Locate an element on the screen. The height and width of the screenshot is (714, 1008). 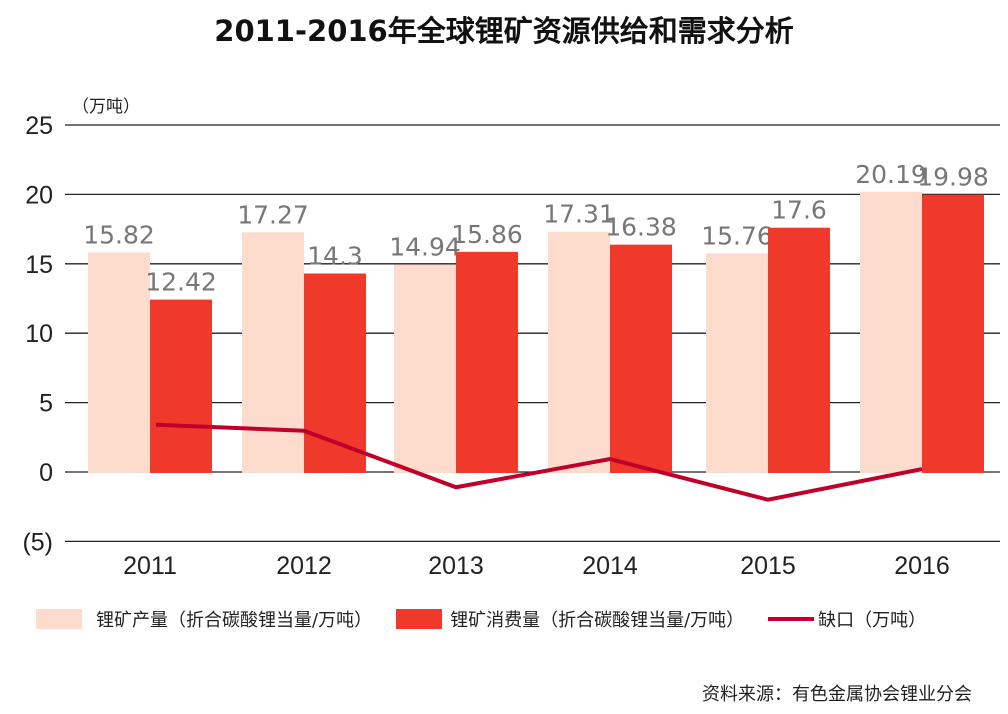
data-label: 17.31 is located at coordinates (579, 214).